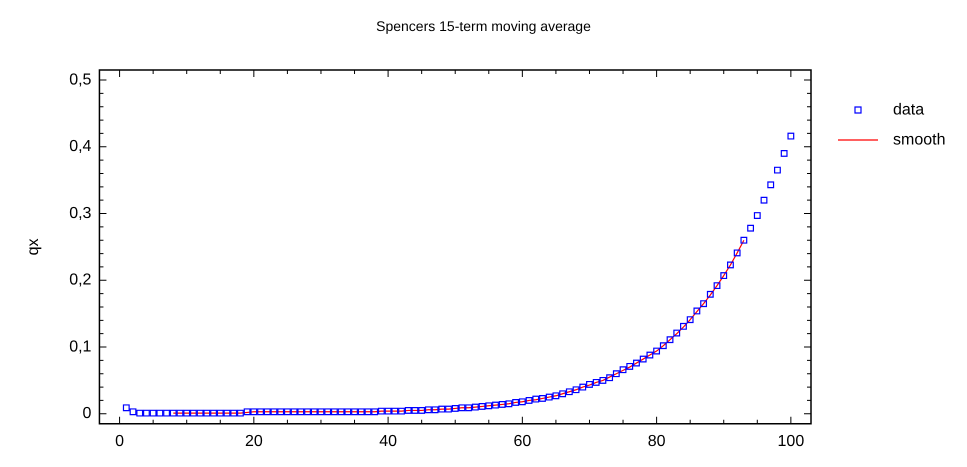  I want to click on y-tick-label: 0,3, so click(80, 213).